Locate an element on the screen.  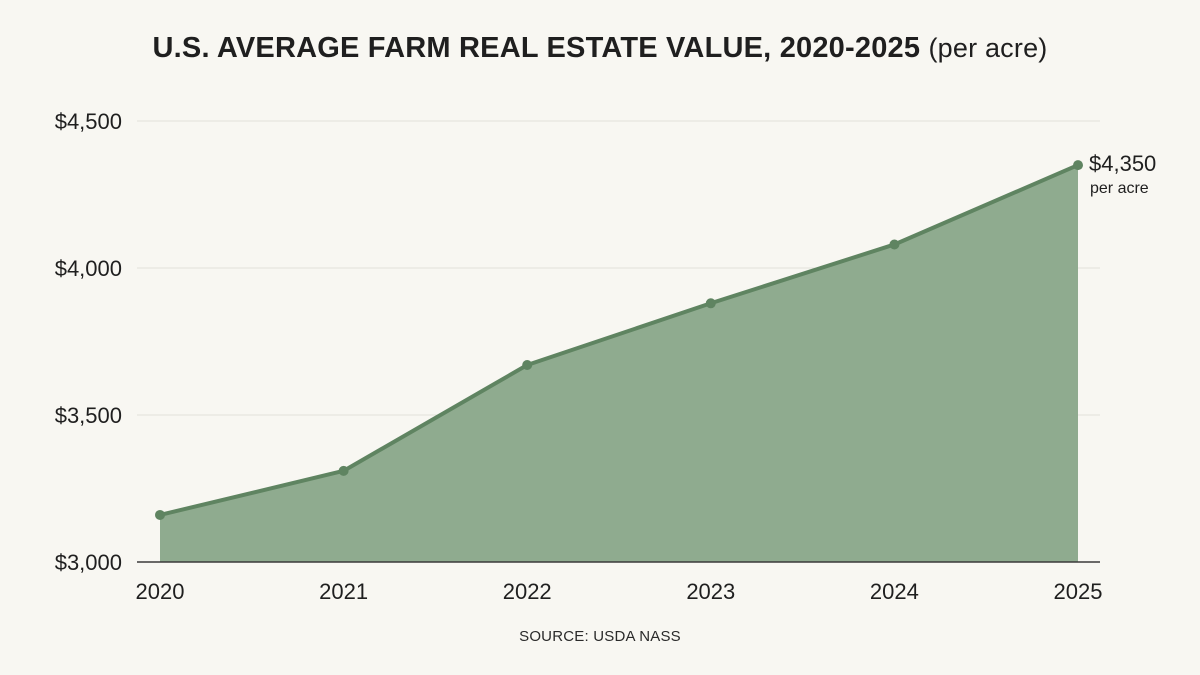
x-tick-label: 2022 is located at coordinates (527, 591).